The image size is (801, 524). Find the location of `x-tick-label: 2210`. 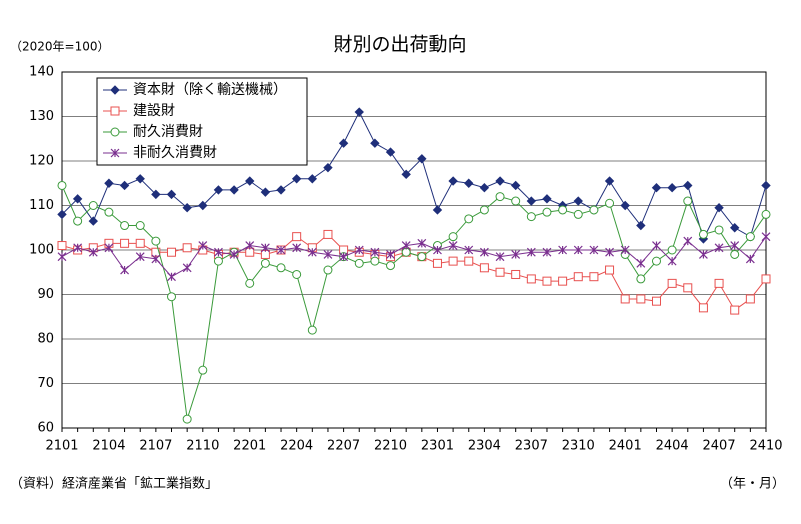

x-tick-label: 2210 is located at coordinates (390, 446).